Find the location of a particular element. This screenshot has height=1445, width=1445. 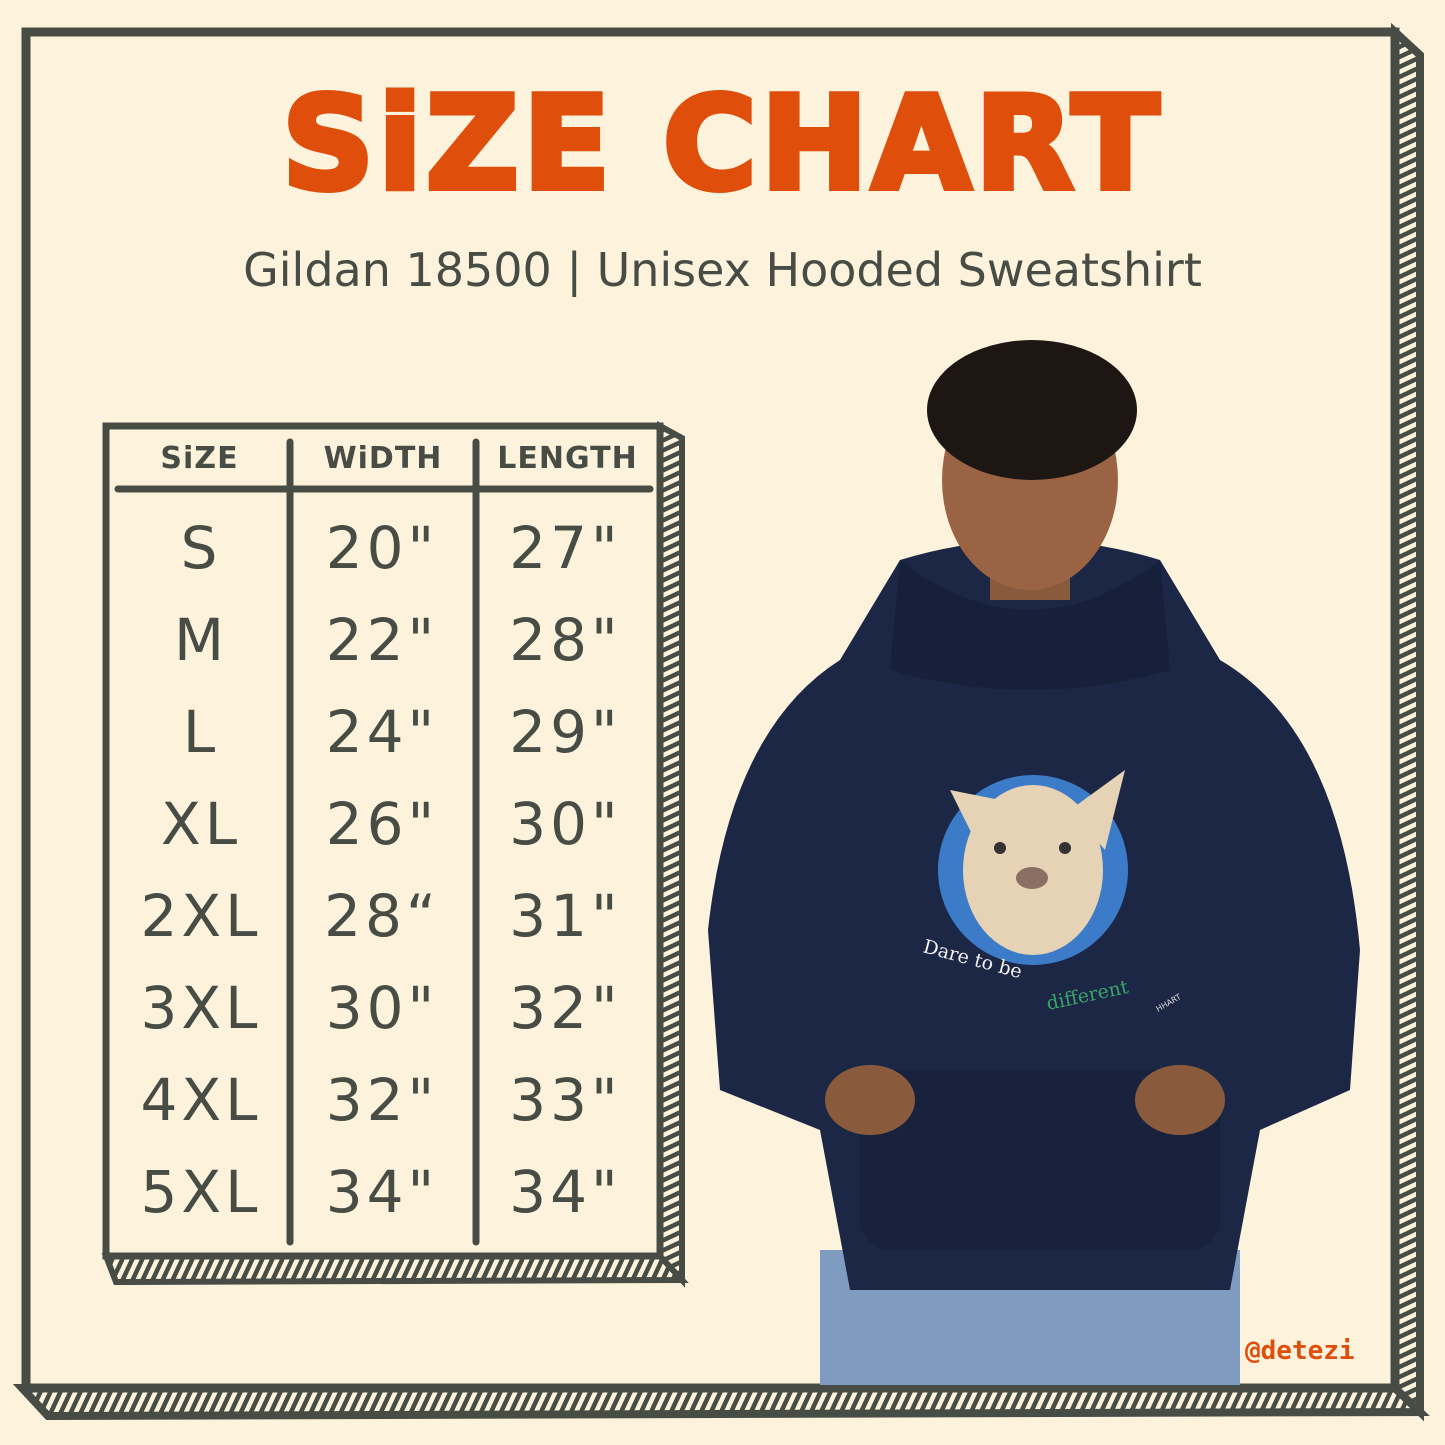

width-cell: 20" is located at coordinates (382, 548).